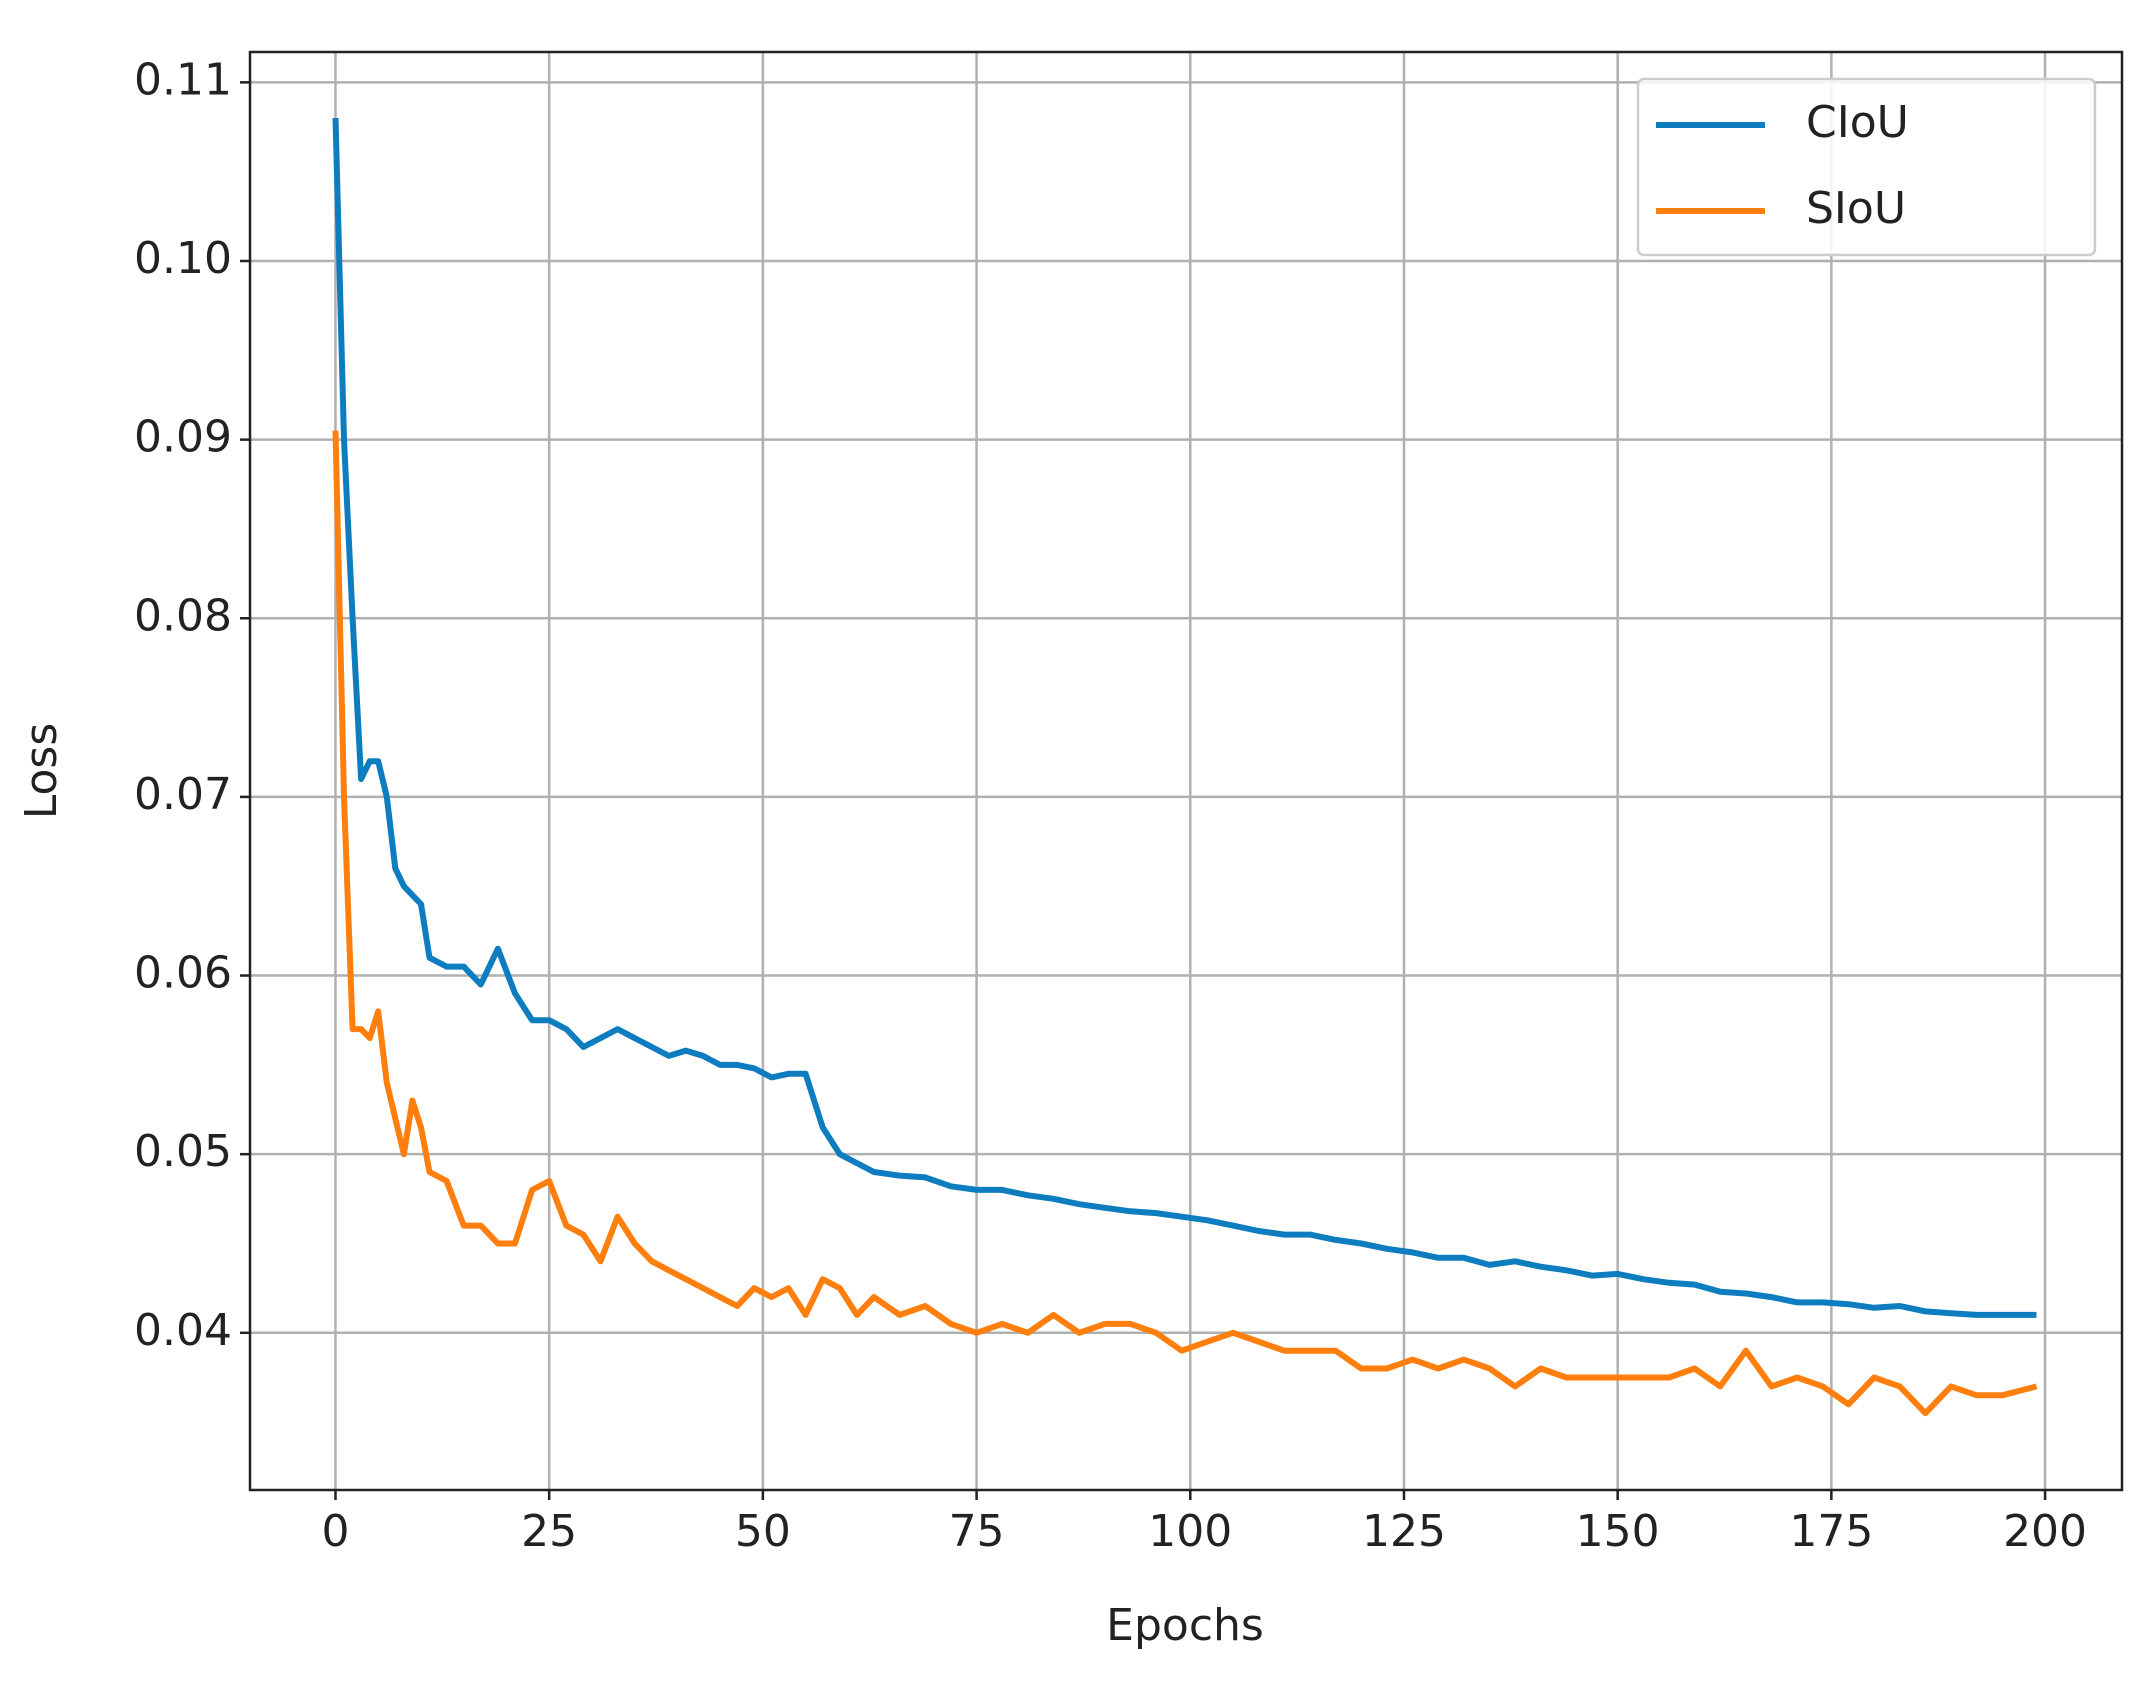 The height and width of the screenshot is (1684, 2142). I want to click on x-tick-label: 200, so click(2045, 1531).